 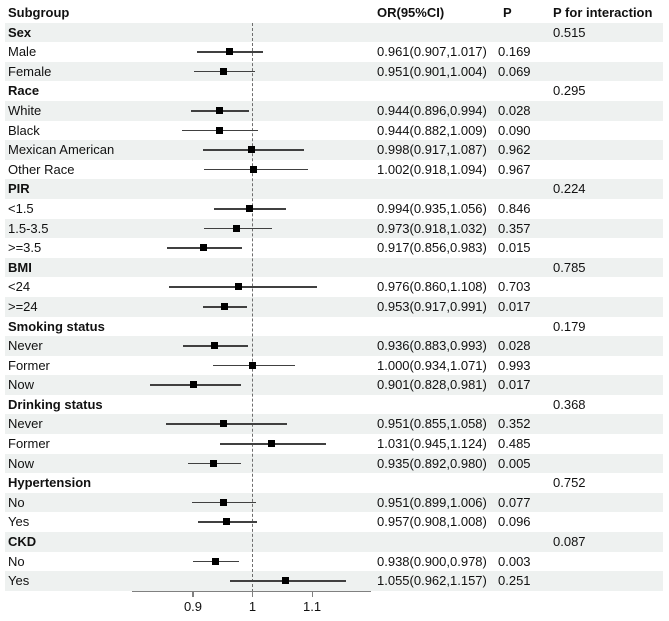 What do you see at coordinates (334, 327) in the screenshot?
I see `forest-row: Smoking status 0.179` at bounding box center [334, 327].